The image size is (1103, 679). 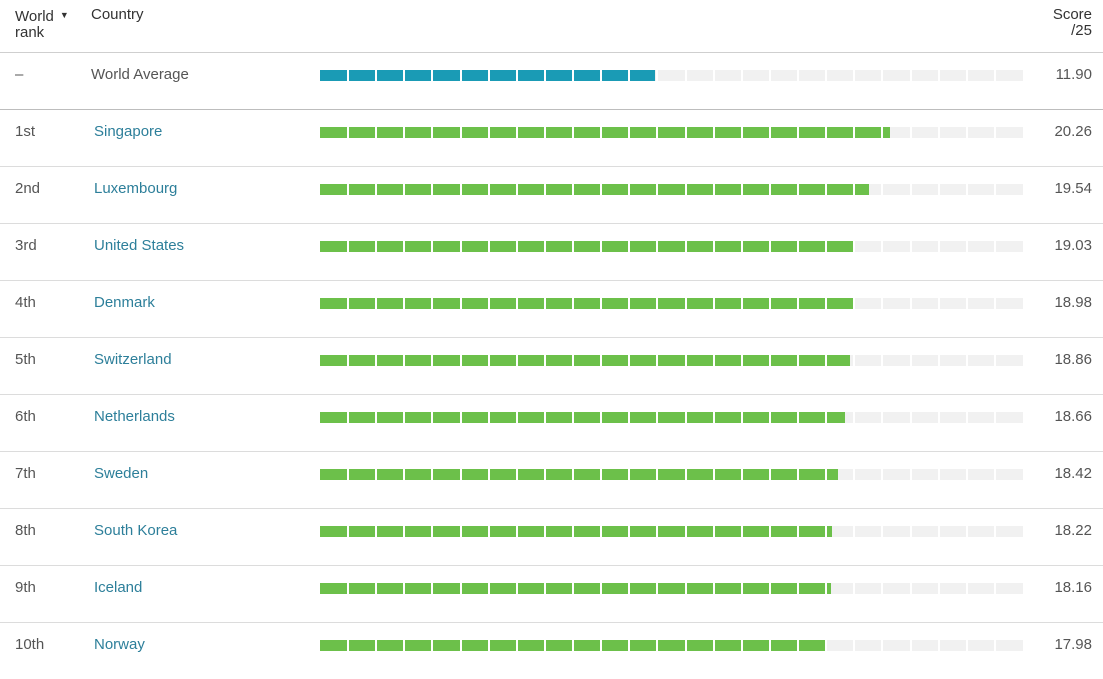 I want to click on row-rank: 9th, so click(x=25, y=587).